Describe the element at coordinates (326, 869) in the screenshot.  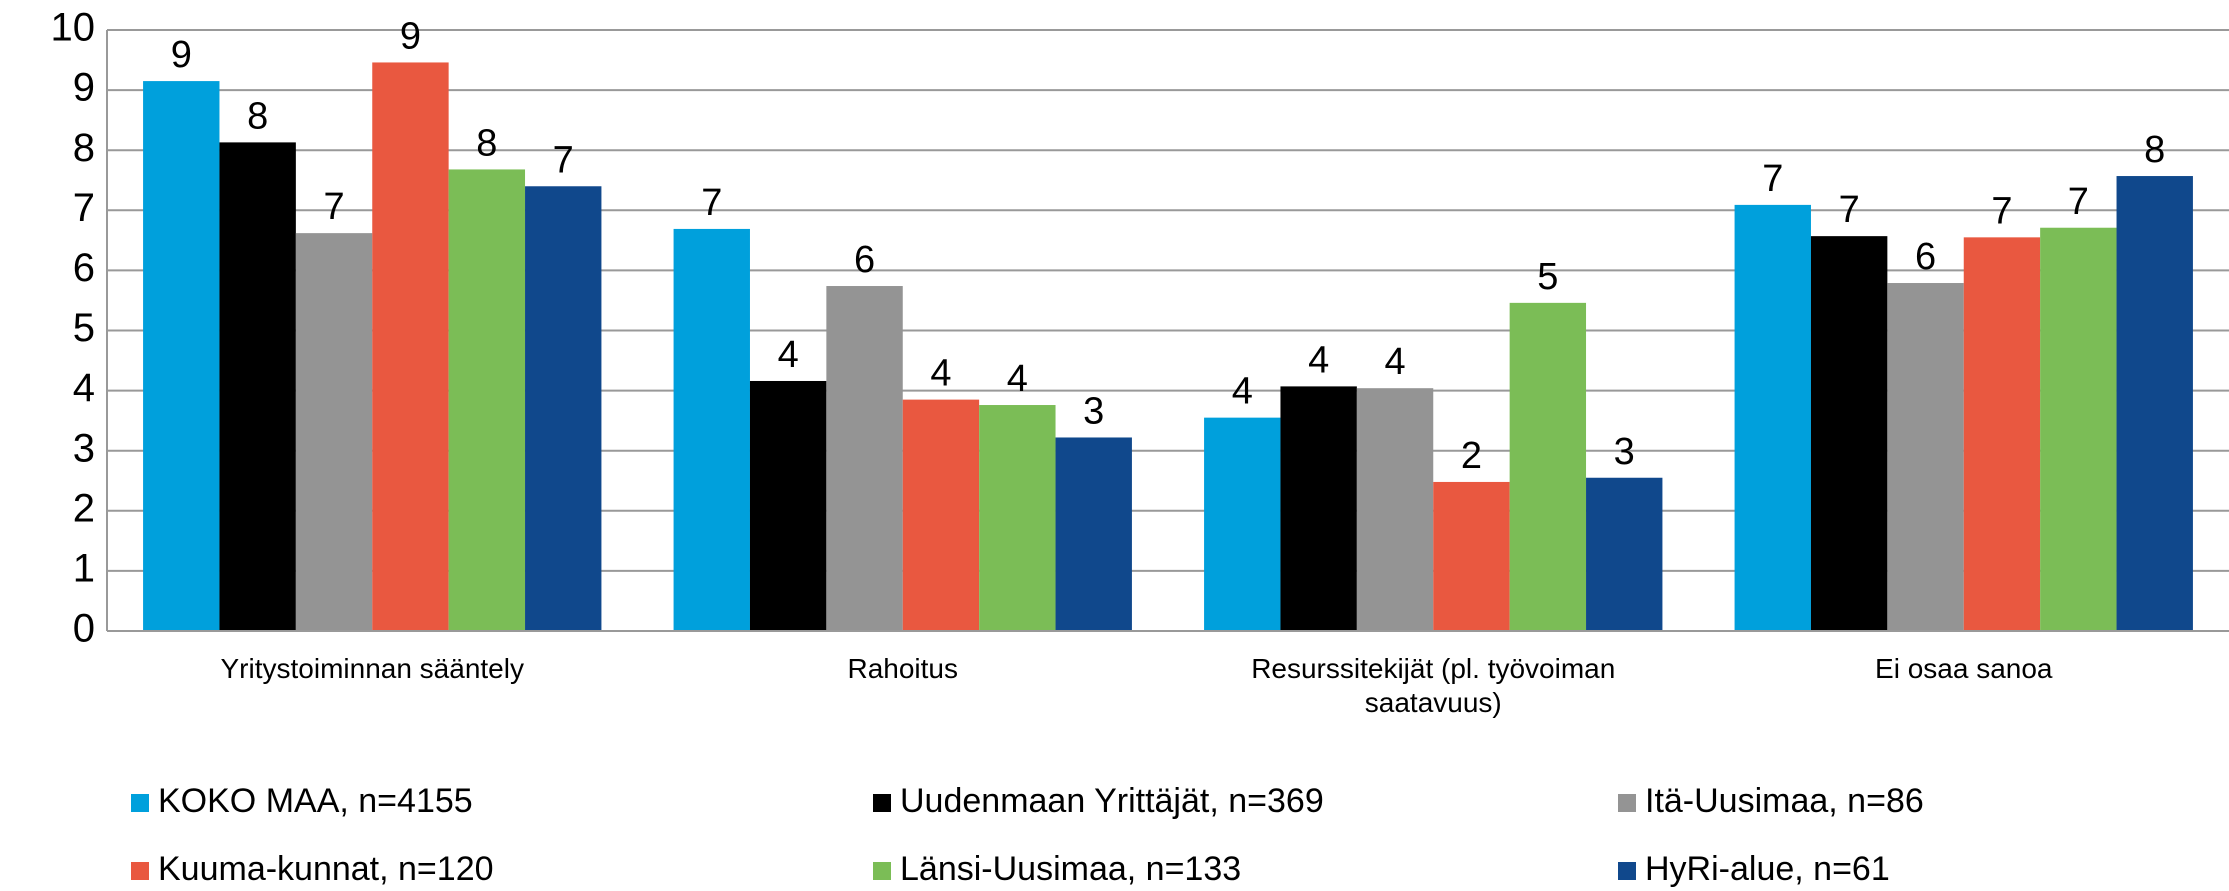
I see `legend-label: Kuuma-kunnat, n=120` at that location.